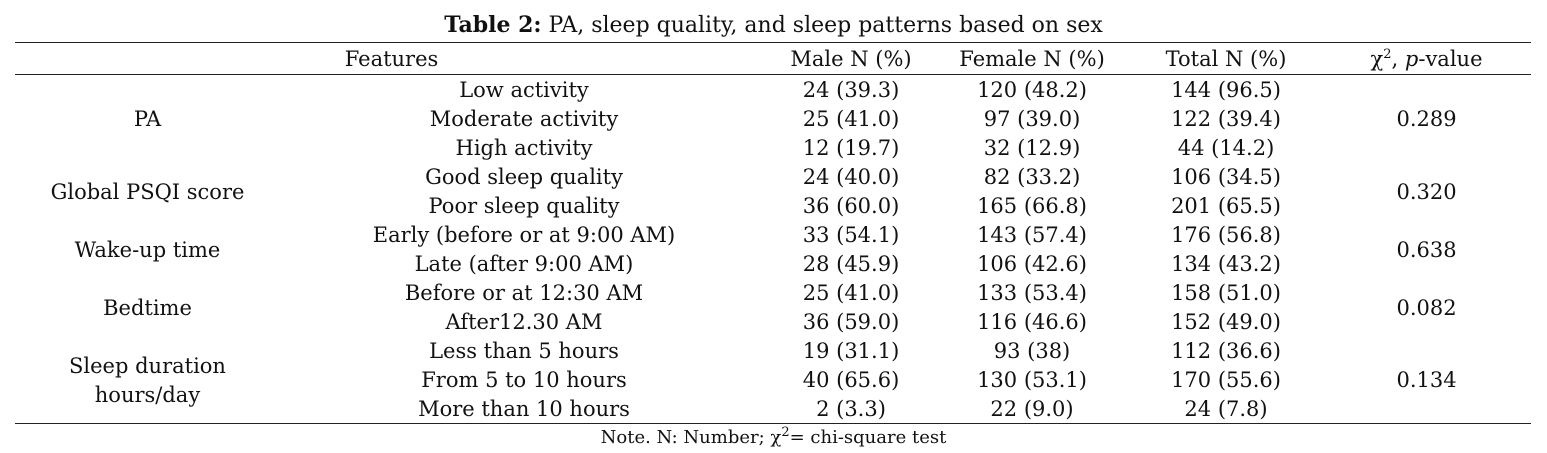 The image size is (1547, 453). What do you see at coordinates (851, 90) in the screenshot?
I see `male-cell: 24 (39.3)` at bounding box center [851, 90].